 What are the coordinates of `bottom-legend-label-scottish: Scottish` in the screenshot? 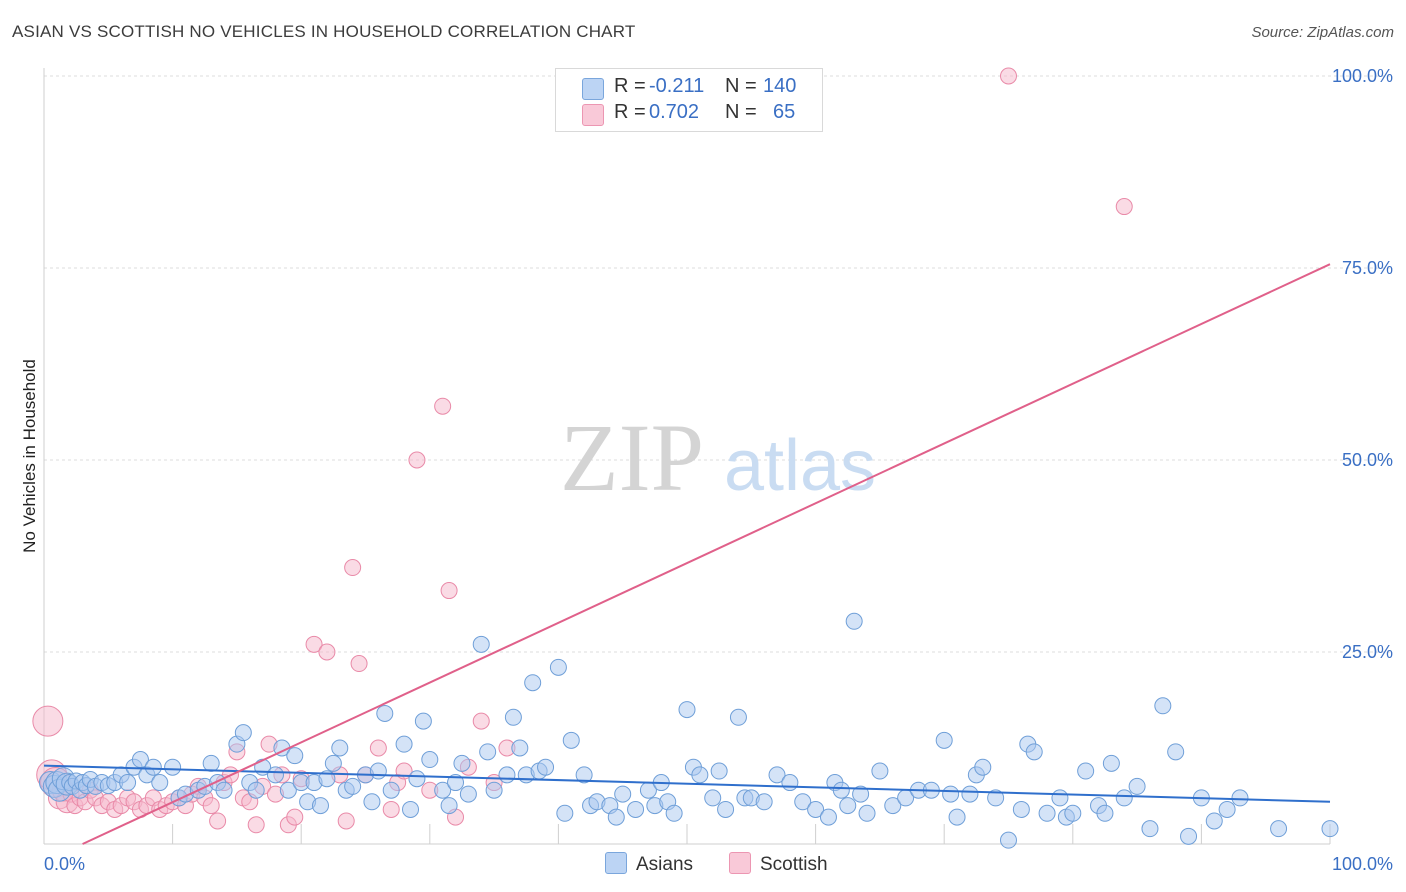 It's located at (794, 864).